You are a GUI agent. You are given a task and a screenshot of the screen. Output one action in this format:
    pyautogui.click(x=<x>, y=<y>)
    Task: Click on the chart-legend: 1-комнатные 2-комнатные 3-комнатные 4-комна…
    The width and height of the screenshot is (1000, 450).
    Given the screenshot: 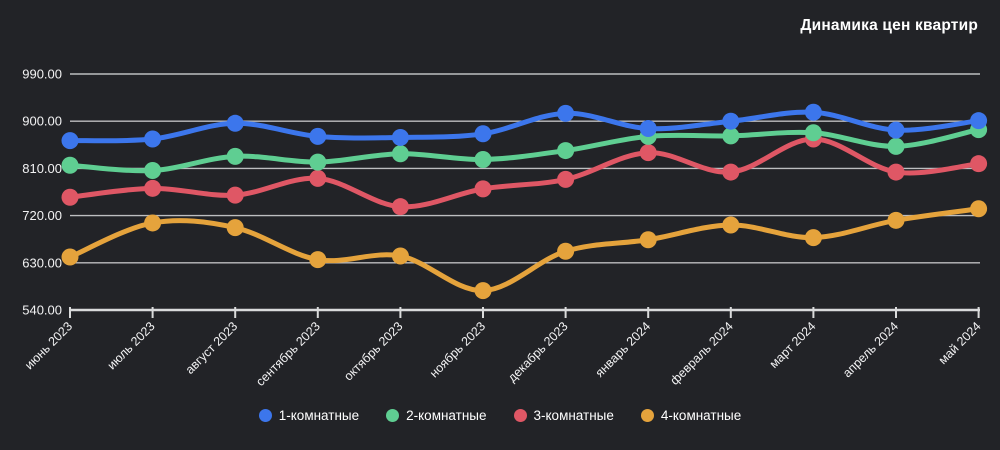 What is the action you would take?
    pyautogui.click(x=500, y=415)
    